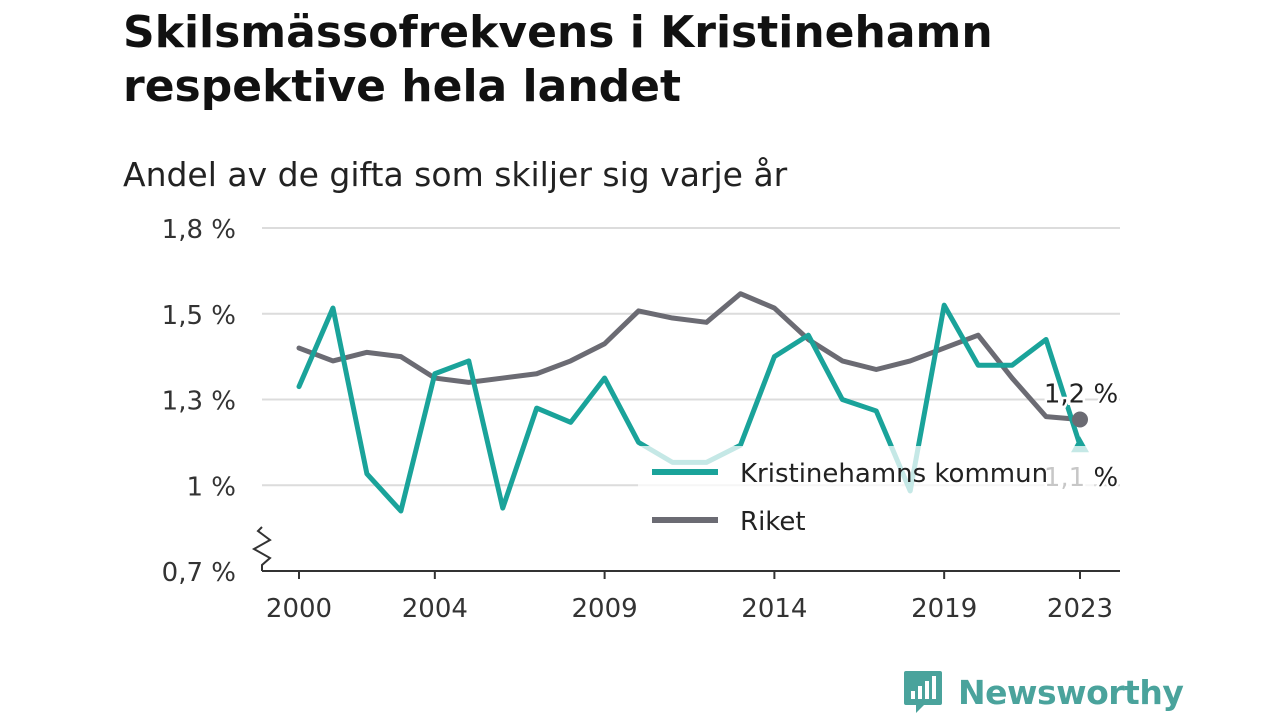 The height and width of the screenshot is (720, 1280). What do you see at coordinates (894, 474) in the screenshot?
I see `legend-label: Kristinehamns kommun` at bounding box center [894, 474].